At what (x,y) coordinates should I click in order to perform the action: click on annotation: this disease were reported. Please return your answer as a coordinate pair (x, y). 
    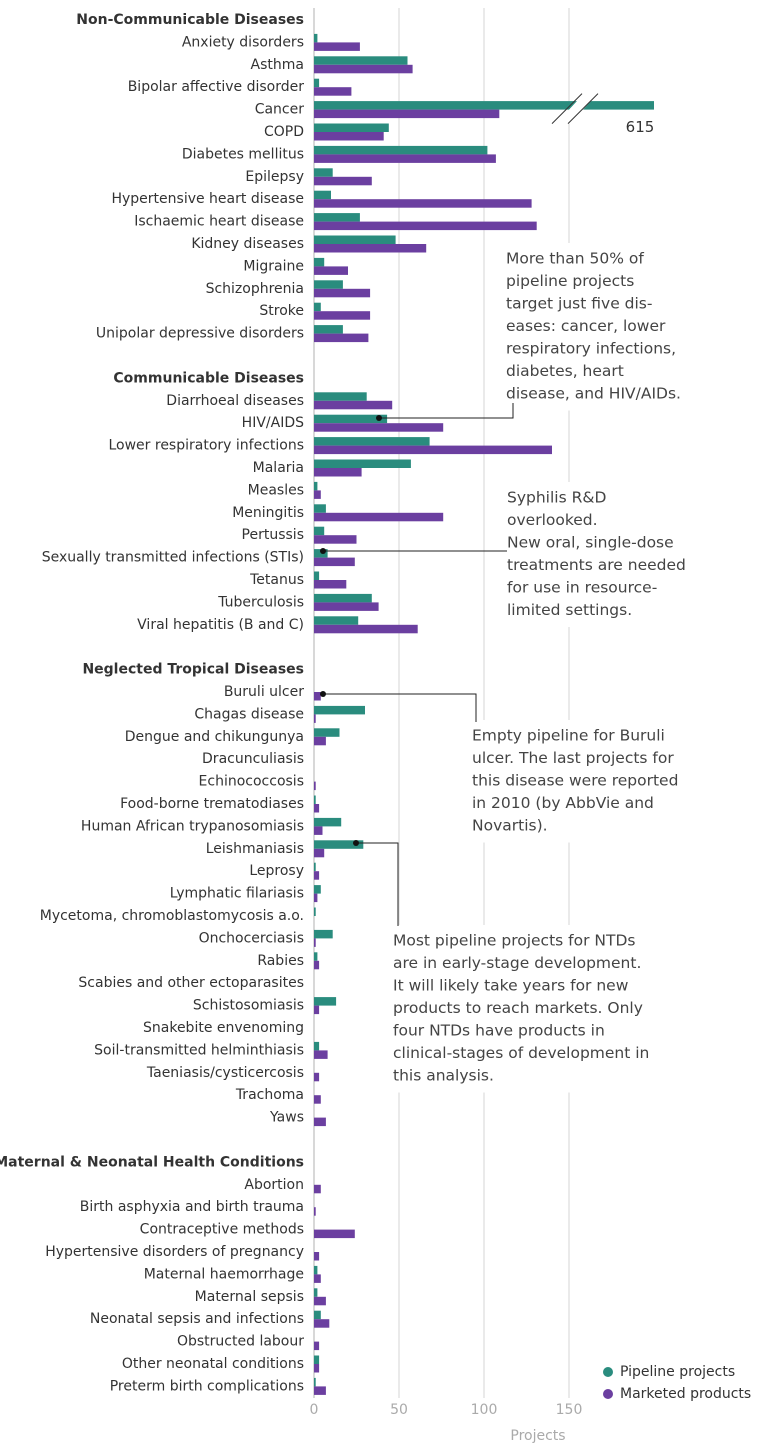
    Looking at the image, I should click on (575, 781).